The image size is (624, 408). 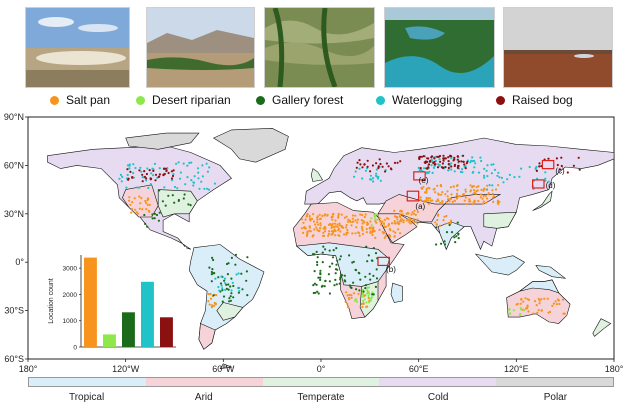 I want to click on inset-bar, so click(x=109, y=340).